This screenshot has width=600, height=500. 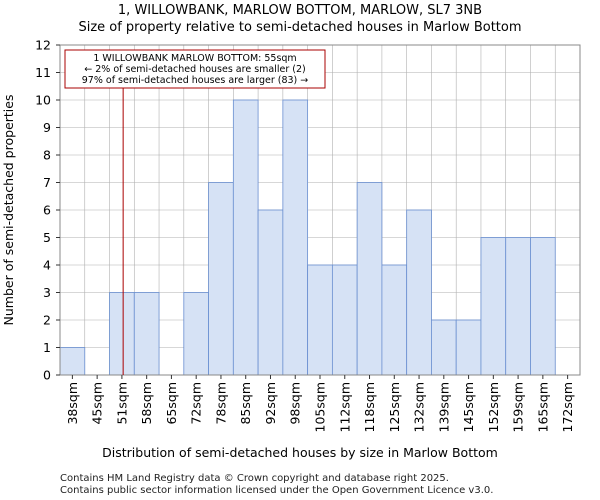 What do you see at coordinates (47, 265) in the screenshot?
I see `y-tick-label: 4` at bounding box center [47, 265].